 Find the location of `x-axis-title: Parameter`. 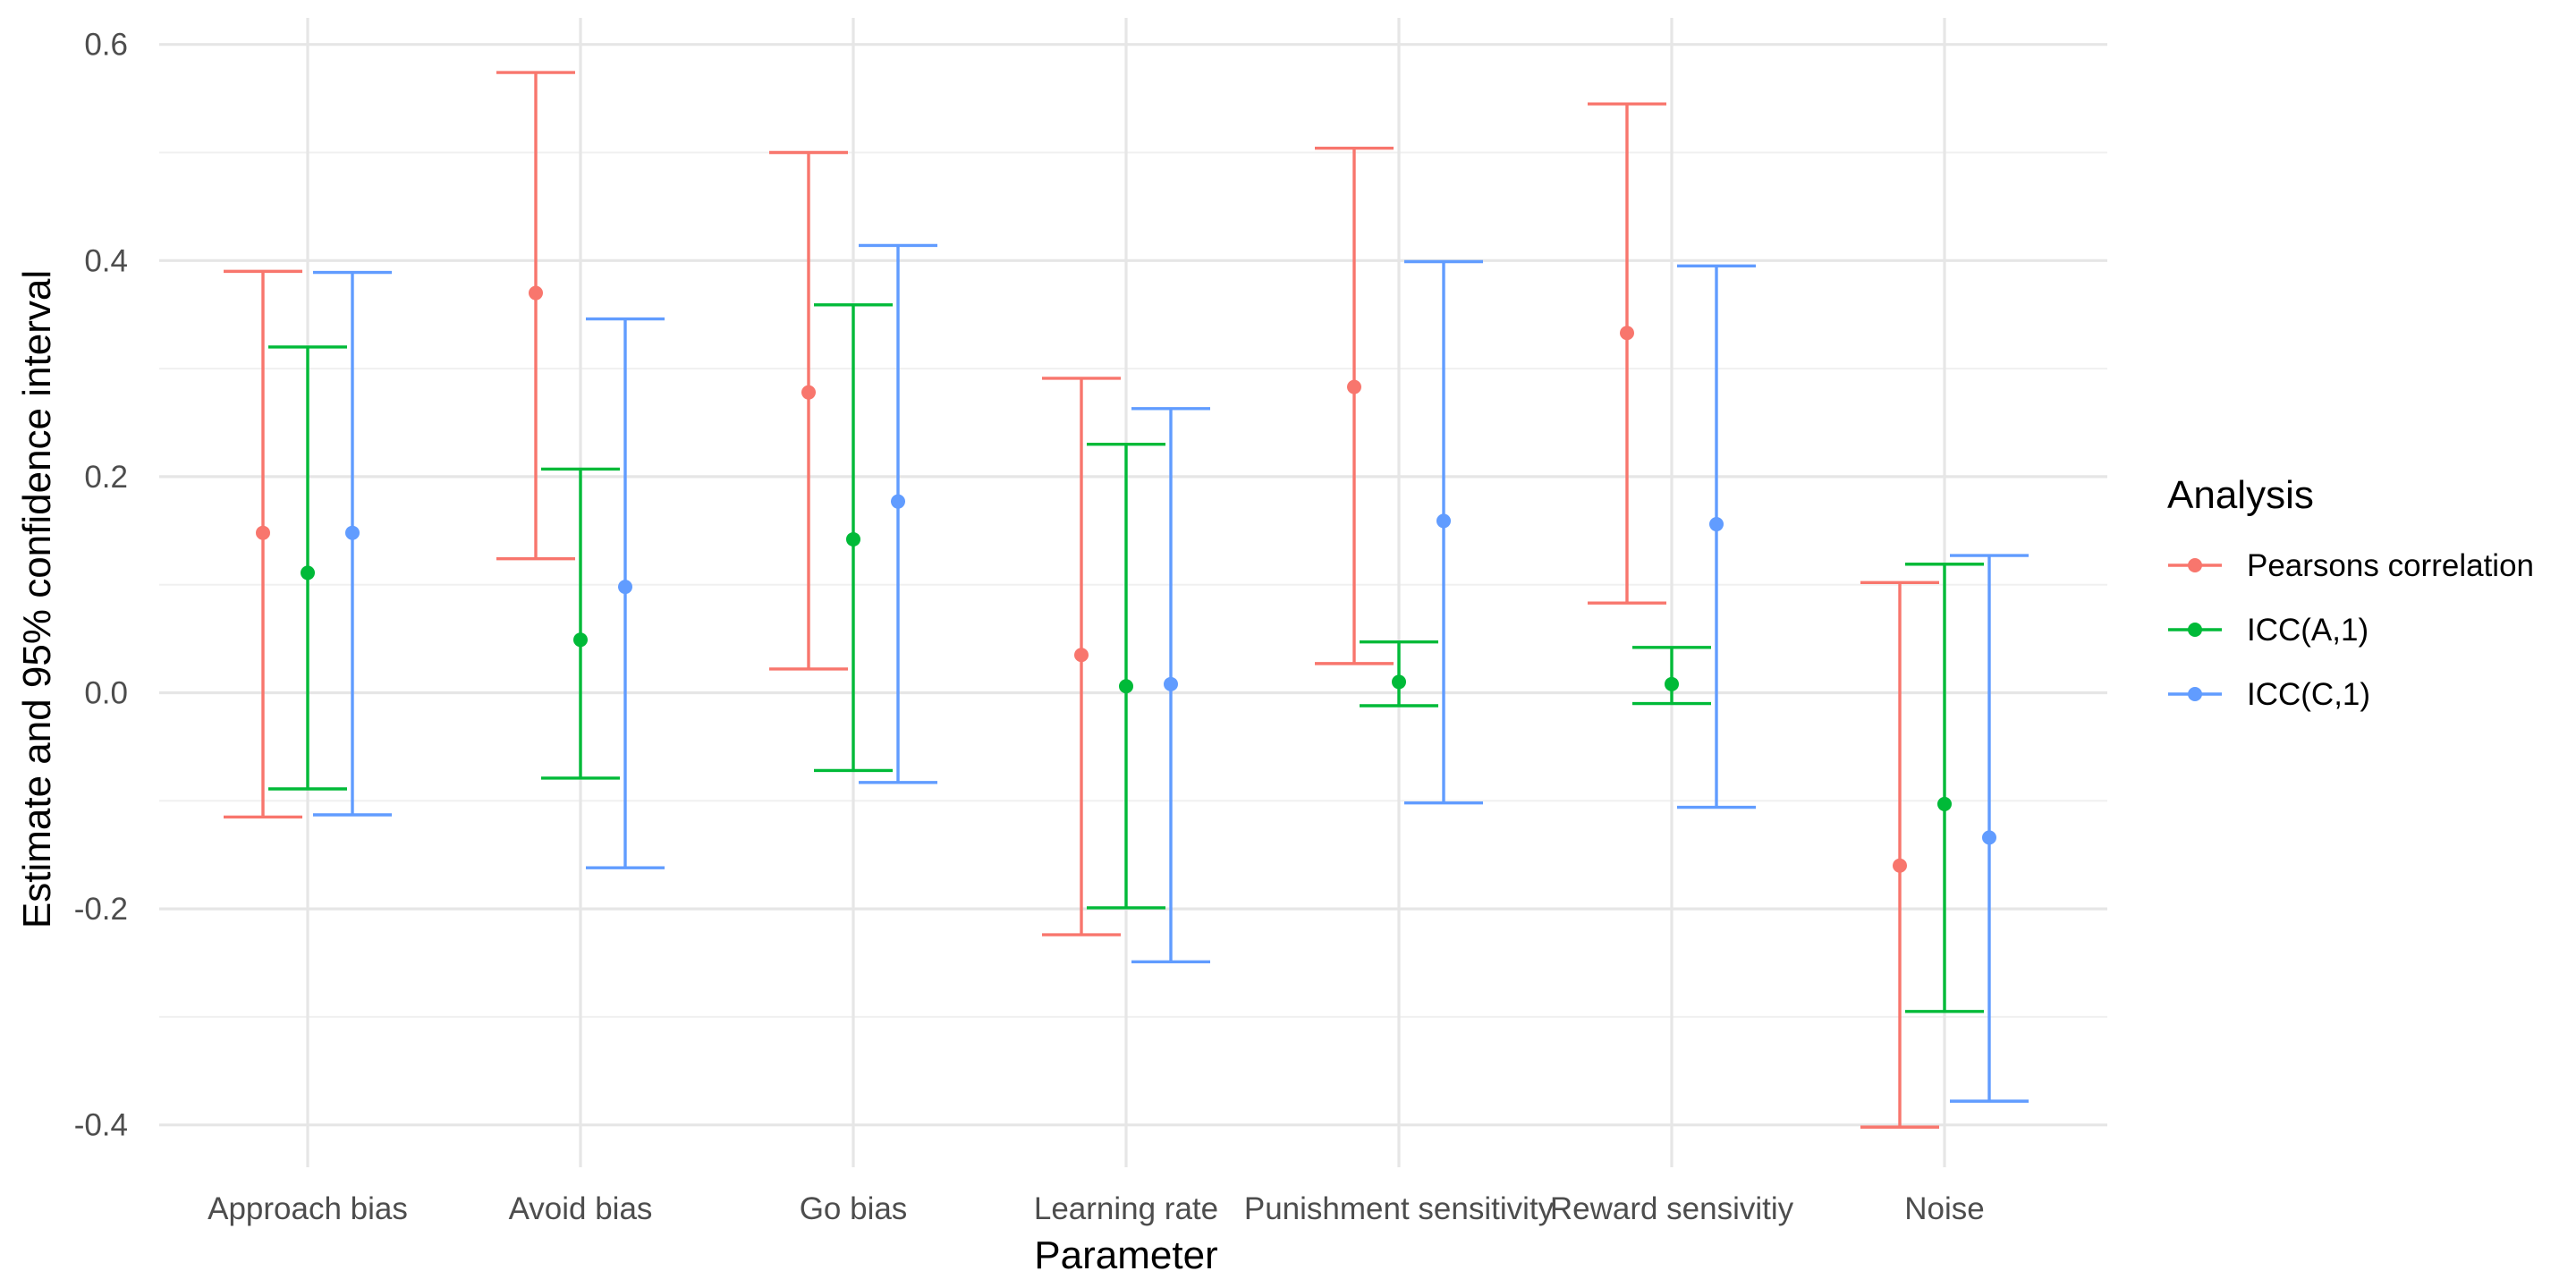

x-axis-title: Parameter is located at coordinates (1125, 1255).